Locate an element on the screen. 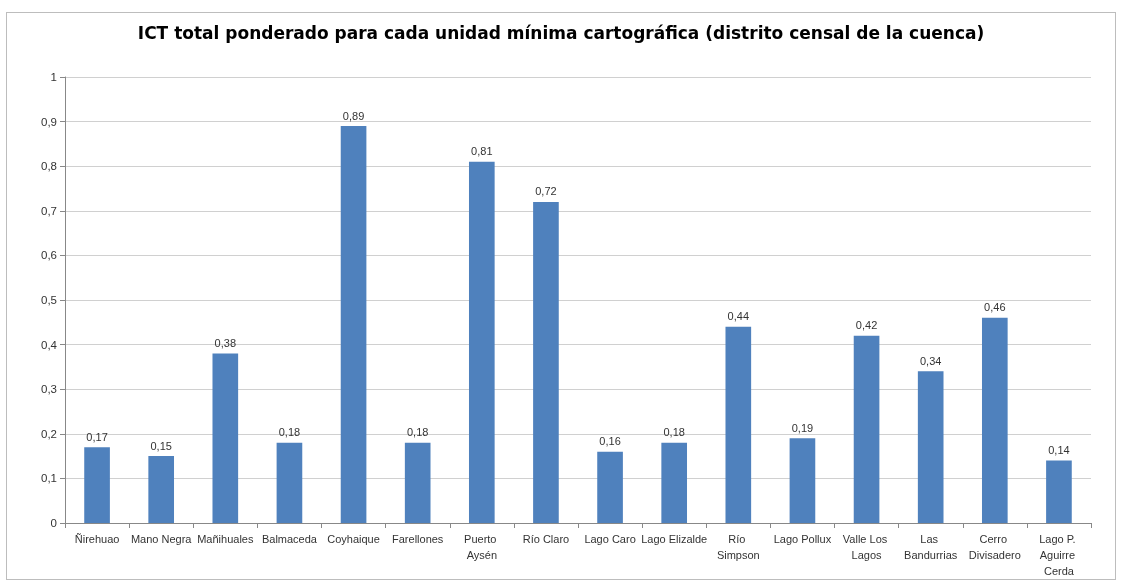  y-tick-label: 1 is located at coordinates (53, 77).